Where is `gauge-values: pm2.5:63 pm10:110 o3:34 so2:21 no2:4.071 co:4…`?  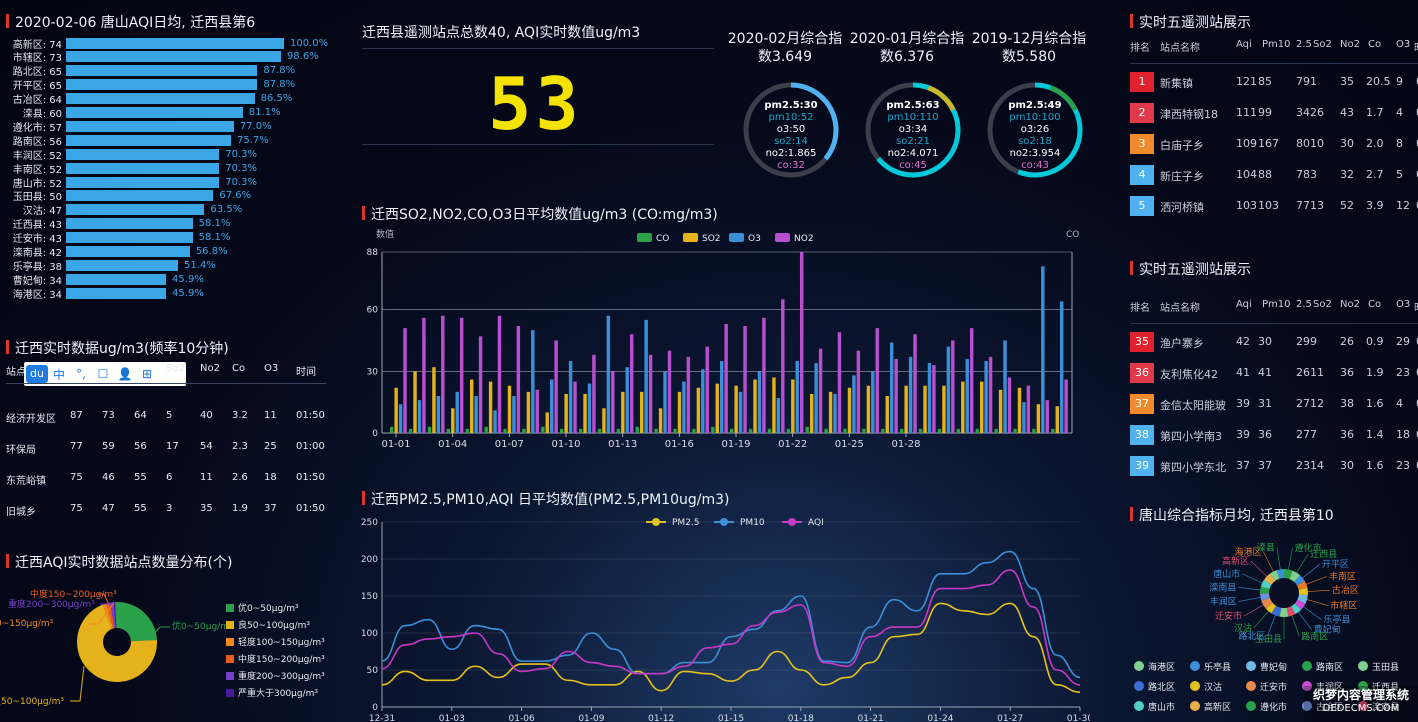
gauge-values: pm2.5:63 pm10:110 o3:34 so2:21 no2:4.071 co:4… is located at coordinates (913, 136).